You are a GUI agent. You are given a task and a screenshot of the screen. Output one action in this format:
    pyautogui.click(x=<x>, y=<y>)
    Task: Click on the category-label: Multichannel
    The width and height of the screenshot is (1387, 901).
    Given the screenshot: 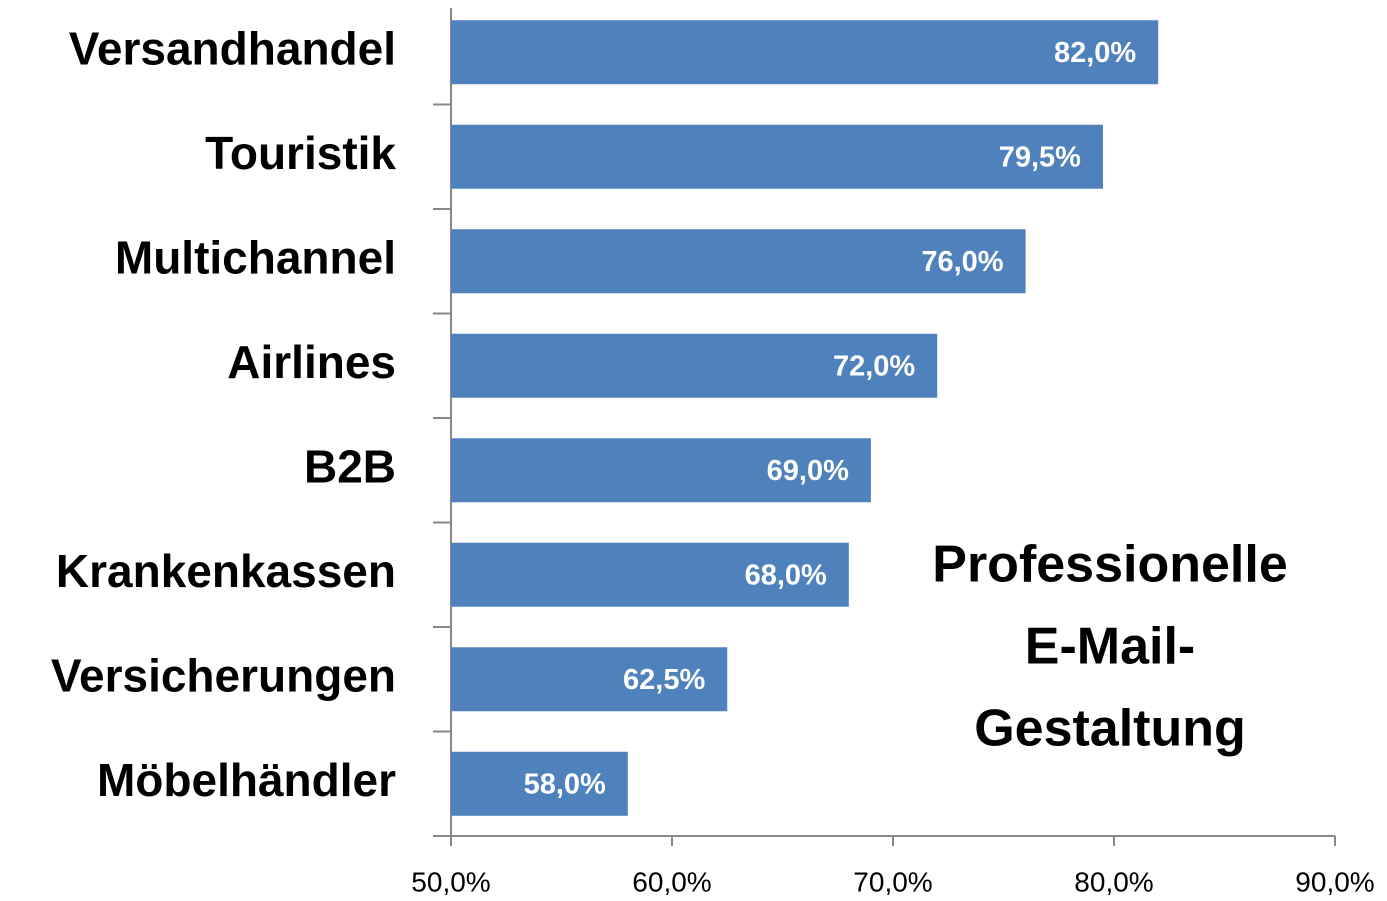 What is the action you would take?
    pyautogui.click(x=255, y=257)
    